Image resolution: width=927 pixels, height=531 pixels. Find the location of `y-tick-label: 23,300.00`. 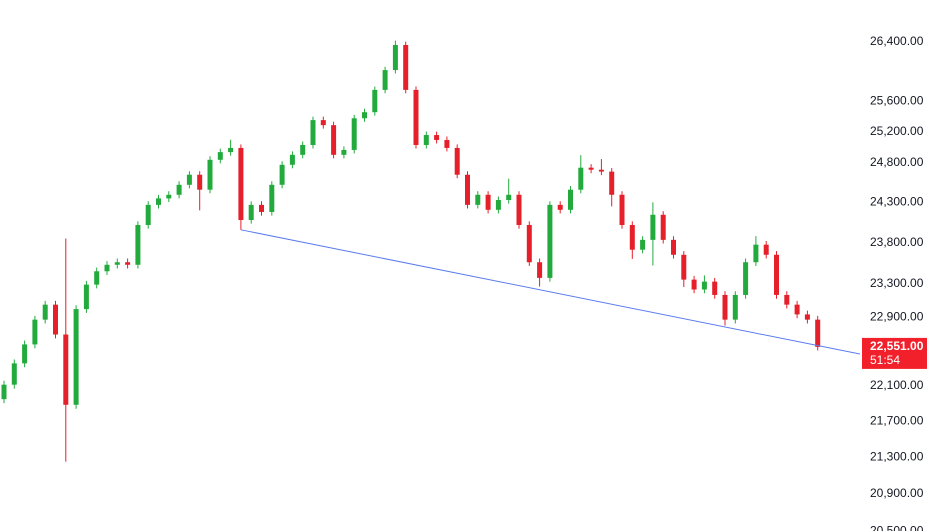

y-tick-label: 23,300.00 is located at coordinates (897, 283).